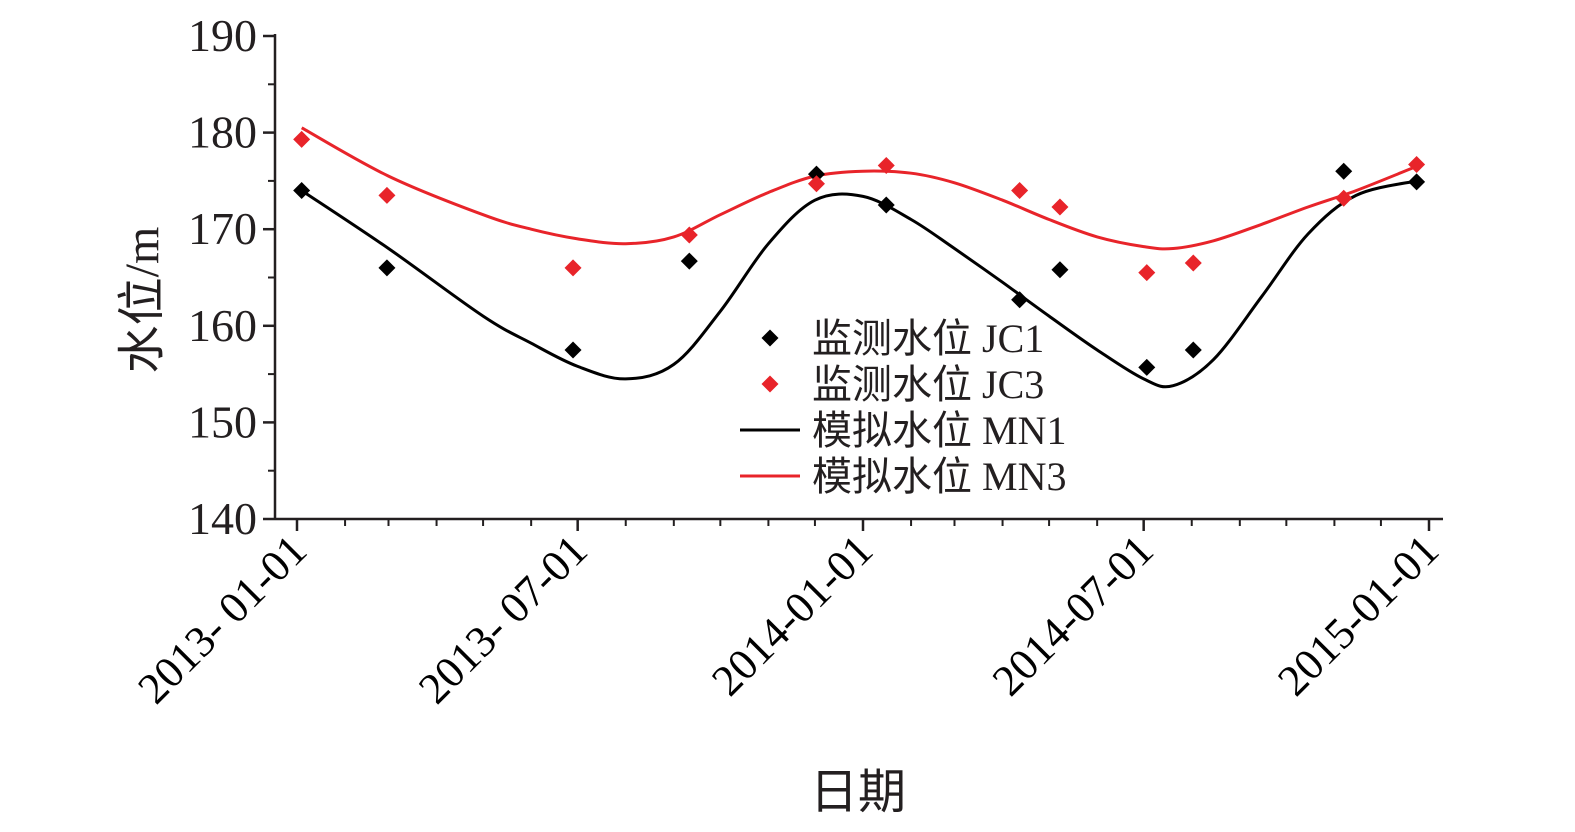 The image size is (1575, 832). Describe the element at coordinates (928, 338) in the screenshot. I see `legend-label: 监测水位 JC1` at that location.